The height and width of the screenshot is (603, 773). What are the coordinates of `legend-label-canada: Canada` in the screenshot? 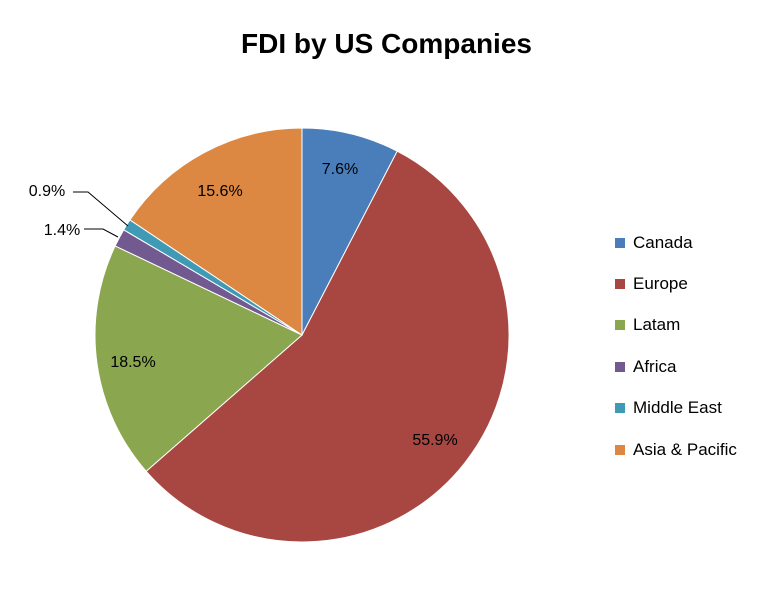 It's located at (663, 242).